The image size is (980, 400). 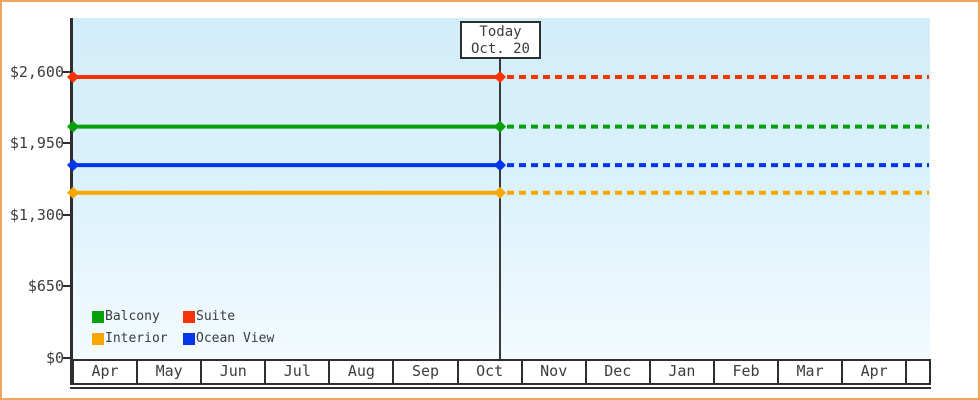 What do you see at coordinates (555, 372) in the screenshot?
I see `month-cell: Nov` at bounding box center [555, 372].